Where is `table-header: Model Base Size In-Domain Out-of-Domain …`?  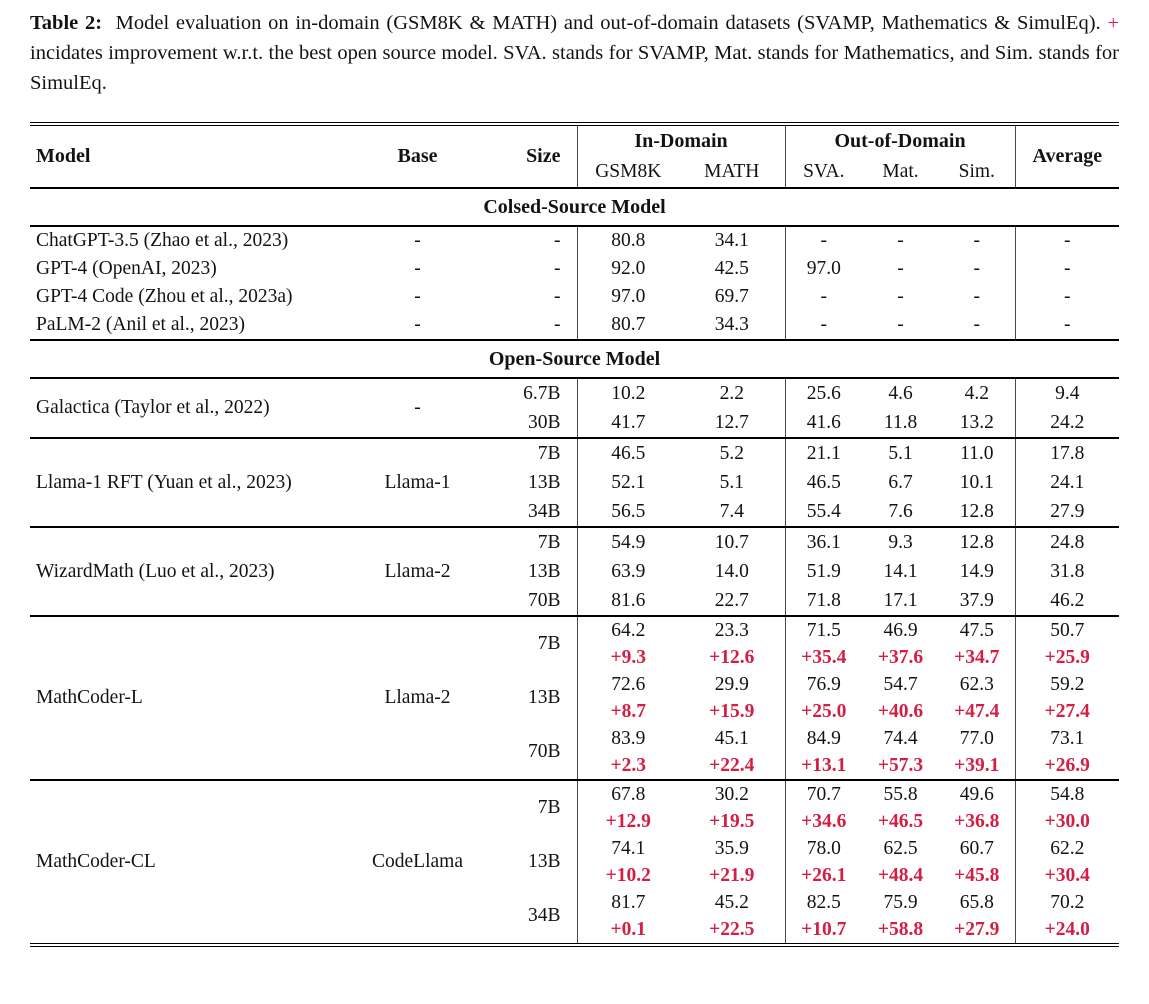
table-header: Model Base Size In-Domain Out-of-Domain … is located at coordinates (574, 156).